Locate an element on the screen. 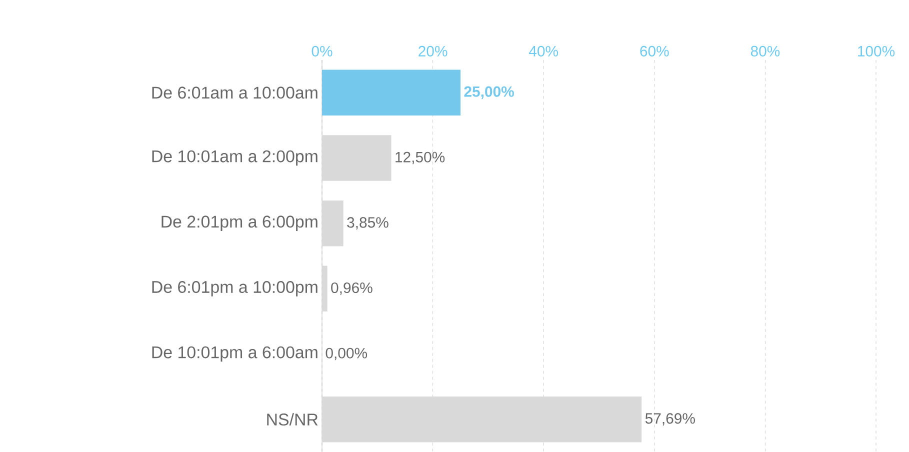  y-tick-label: De 2:01pm a 6:00pm is located at coordinates (240, 223).